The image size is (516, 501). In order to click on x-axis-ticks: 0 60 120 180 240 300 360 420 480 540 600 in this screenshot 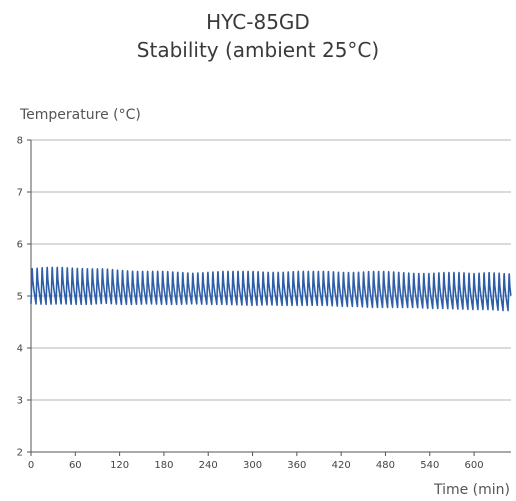, I will do `click(256, 461)`.